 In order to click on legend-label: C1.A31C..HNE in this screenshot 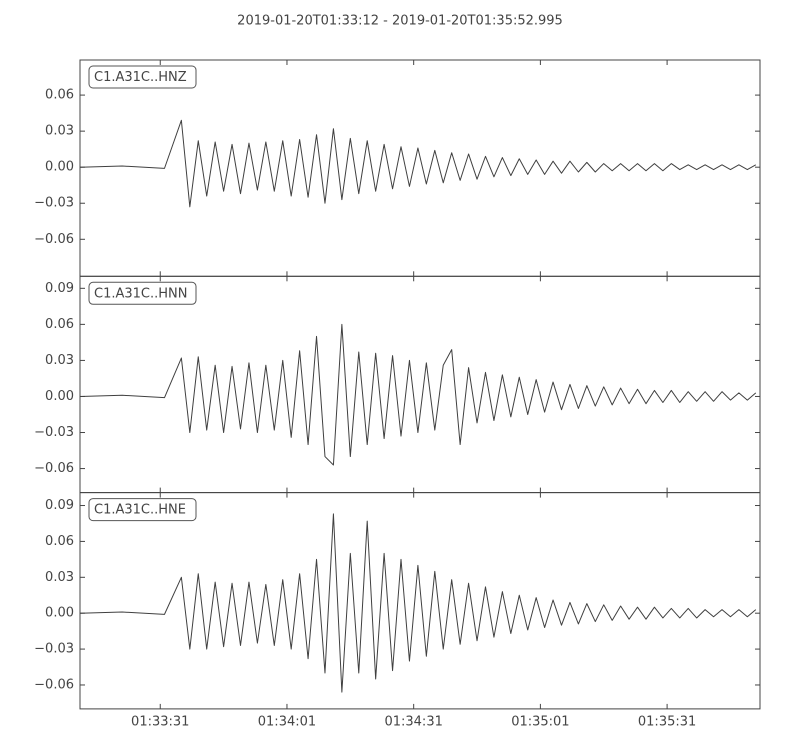, I will do `click(140, 510)`.